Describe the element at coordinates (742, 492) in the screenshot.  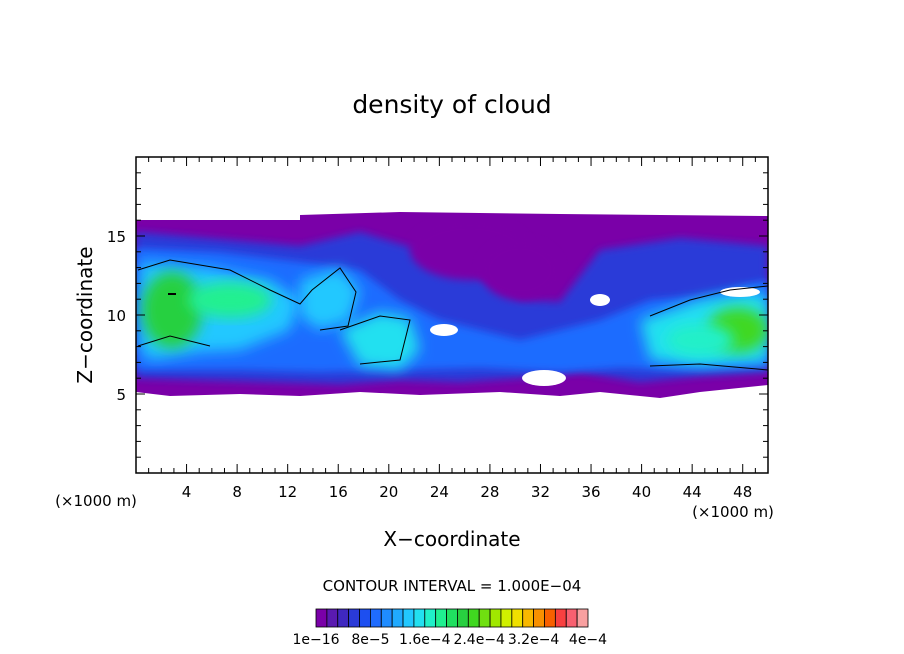
I see `x-tick-label: 48` at that location.